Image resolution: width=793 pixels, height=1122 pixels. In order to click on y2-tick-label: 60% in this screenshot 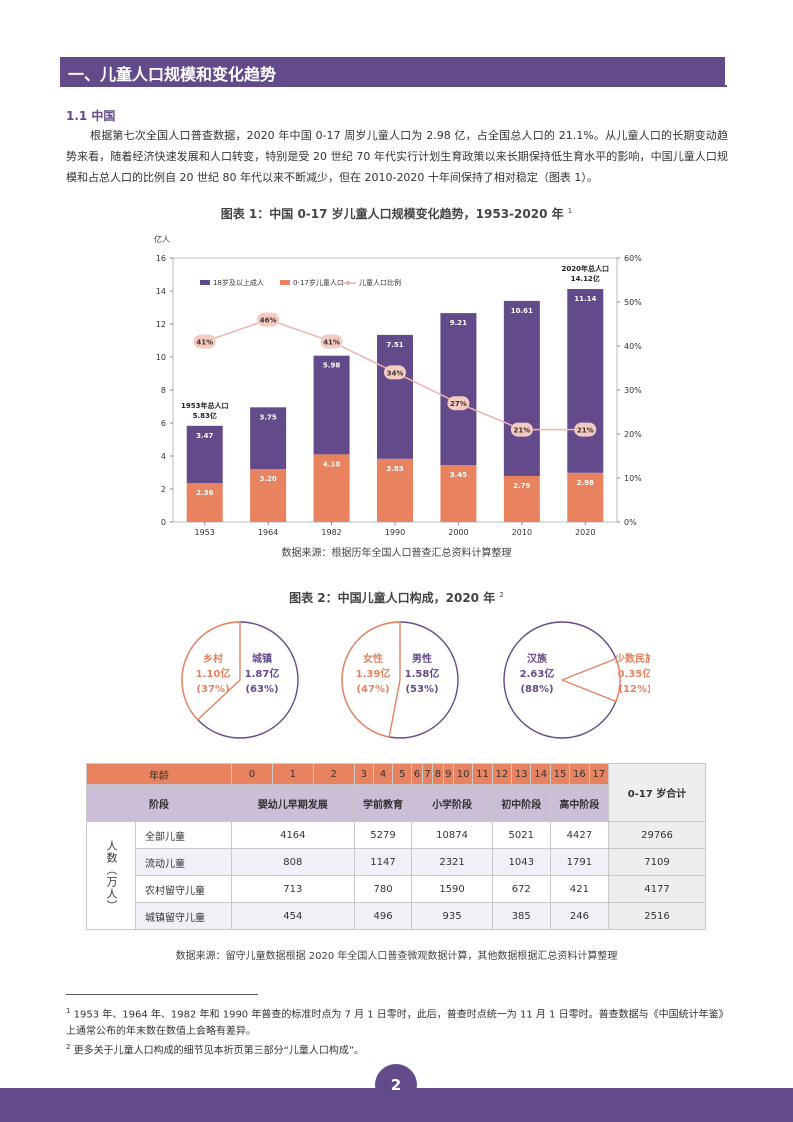, I will do `click(633, 258)`.